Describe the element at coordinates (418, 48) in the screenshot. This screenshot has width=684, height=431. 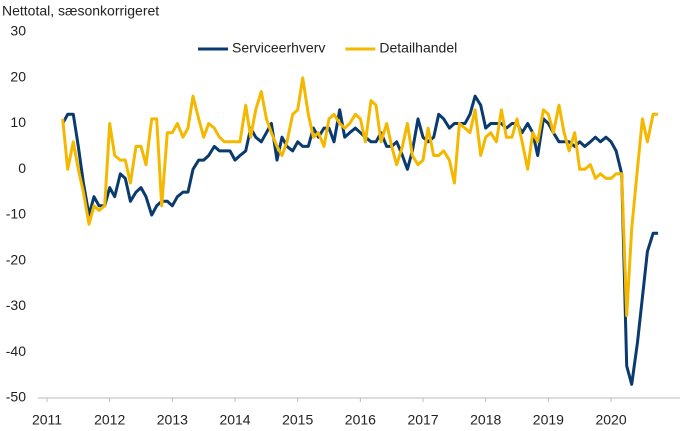
I see `legend-label: Detailhandel` at that location.